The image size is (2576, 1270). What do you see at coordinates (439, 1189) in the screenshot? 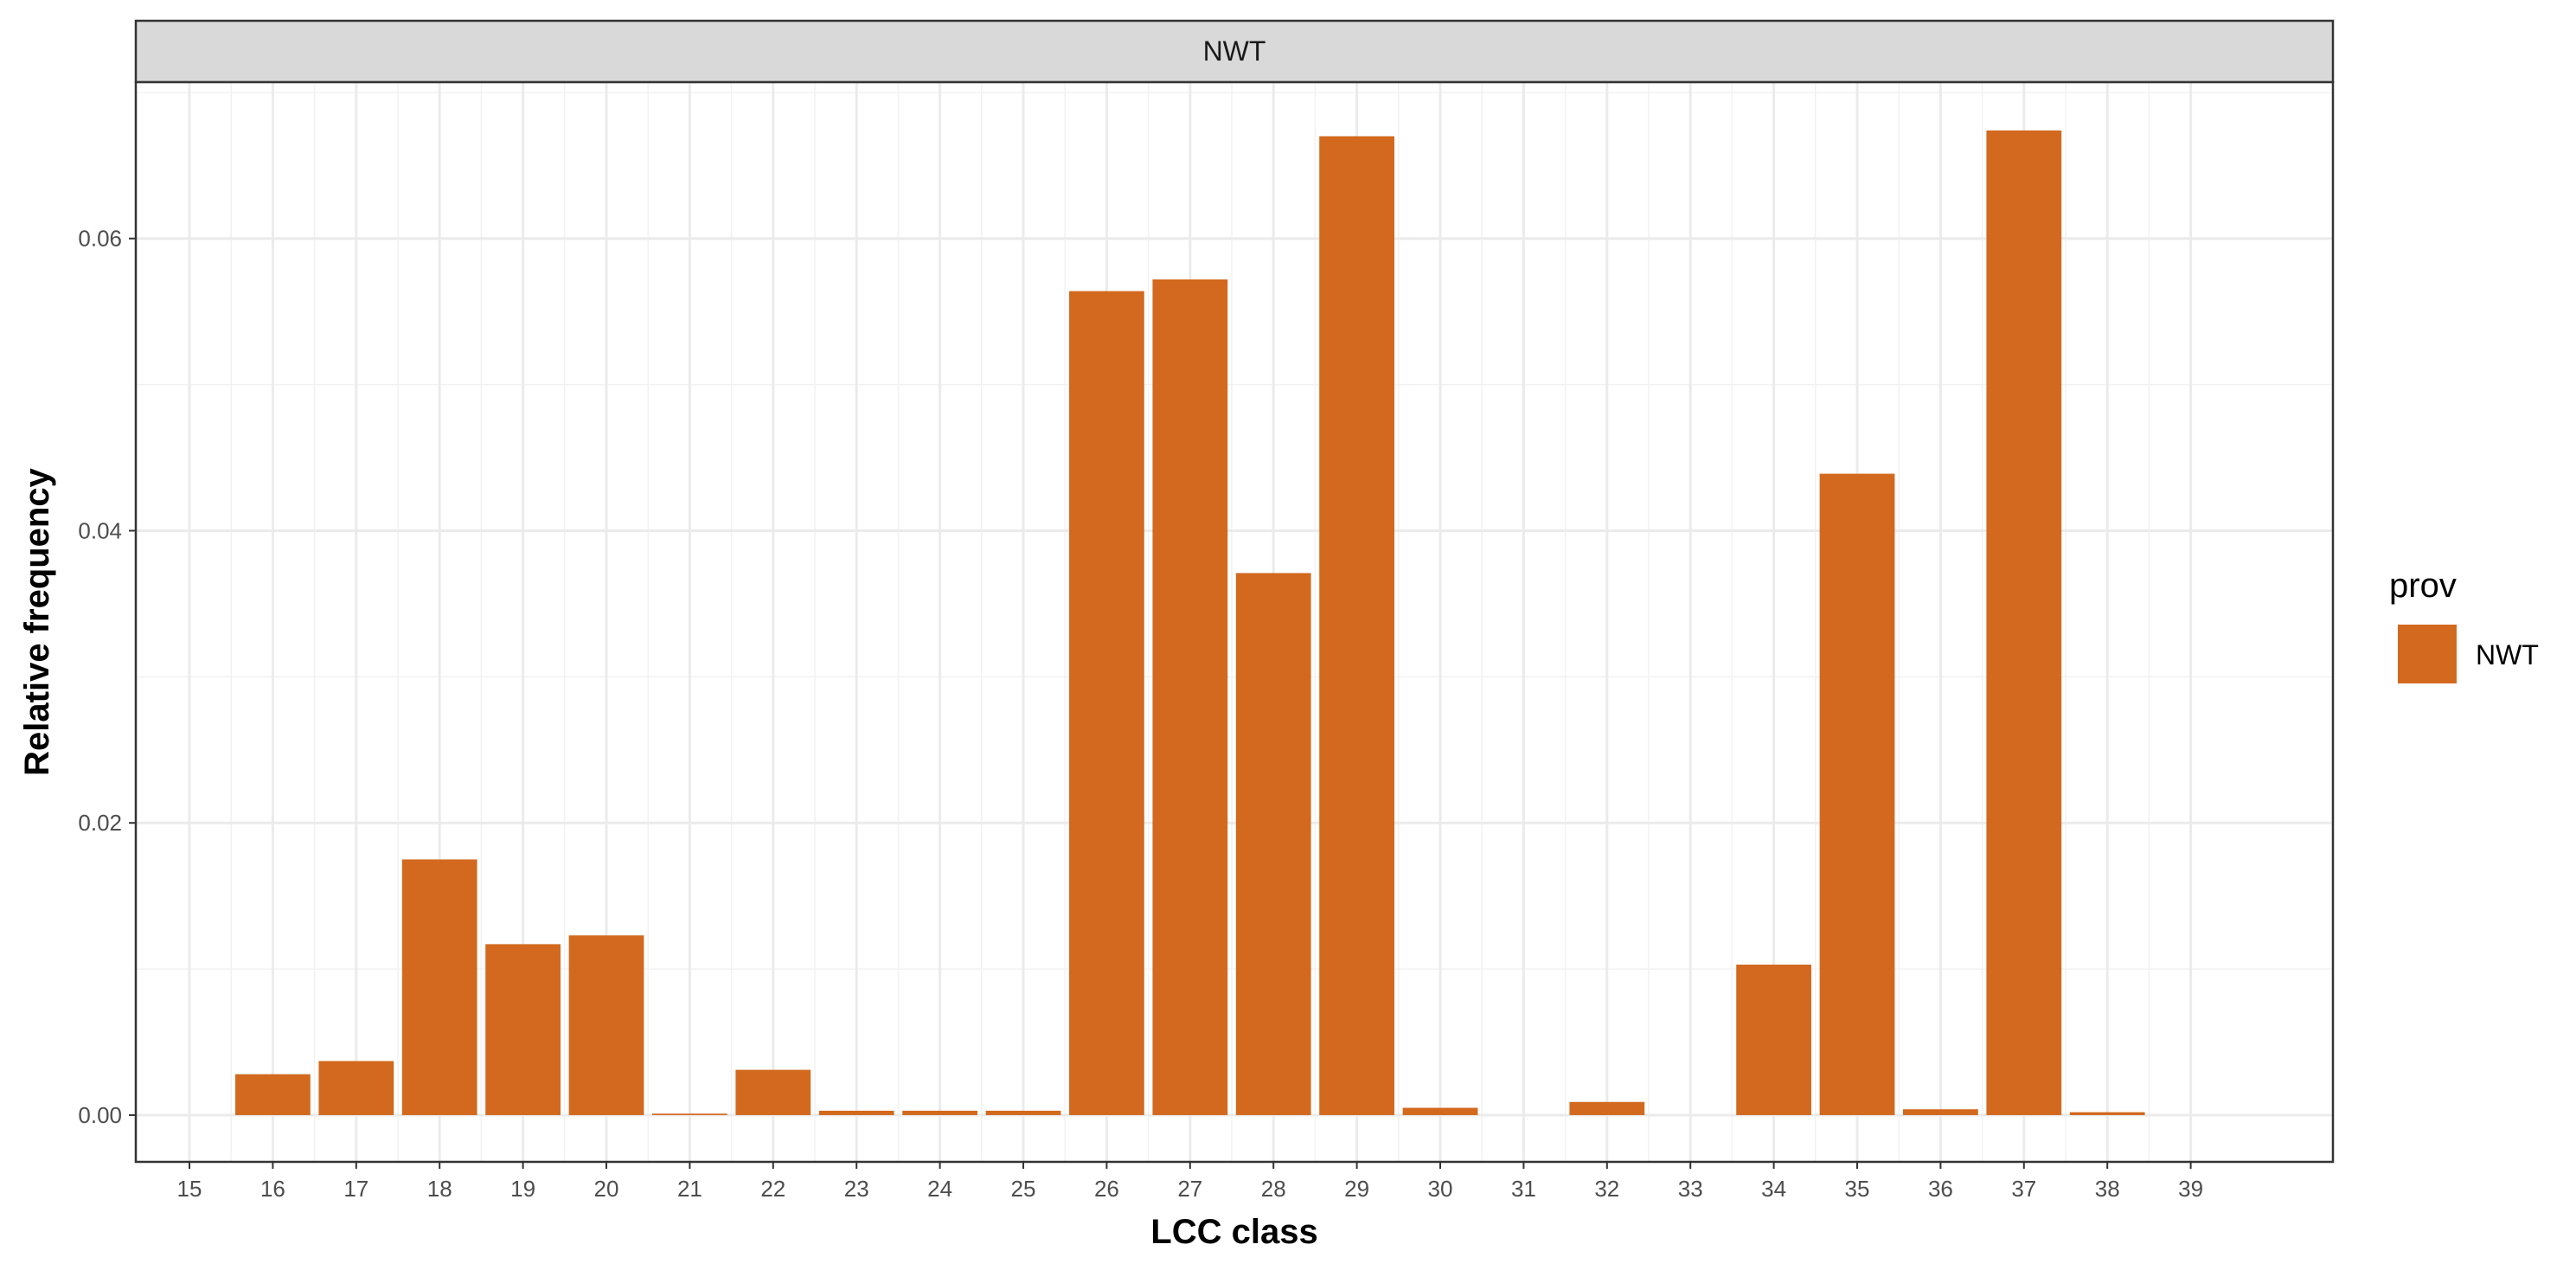
I see `x-tick-label: 18` at bounding box center [439, 1189].